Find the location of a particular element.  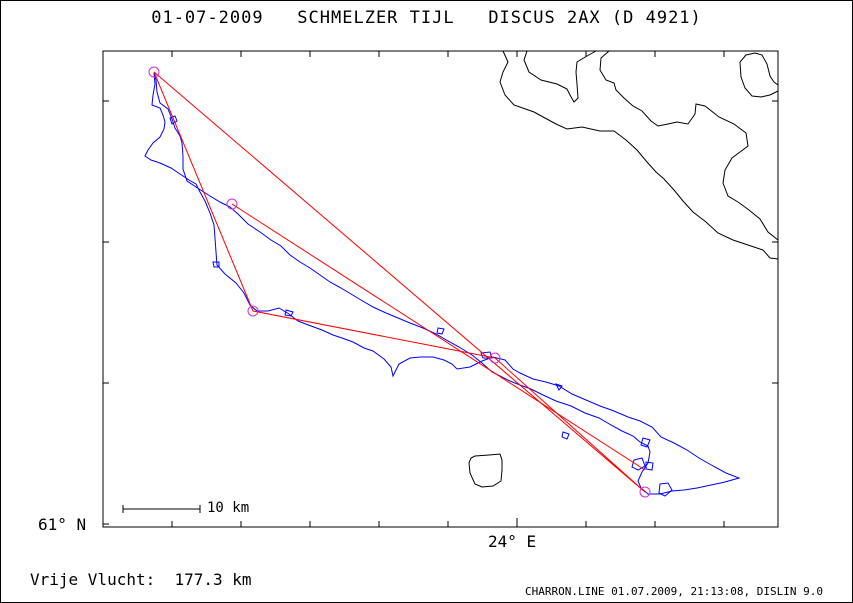

right-axis-ticks is located at coordinates (775, 242).